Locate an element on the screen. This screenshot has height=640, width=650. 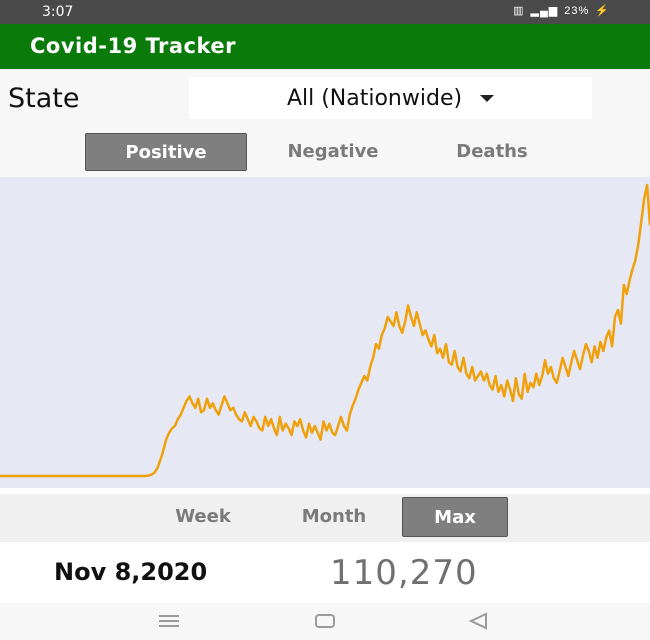
recents-button is located at coordinates (169, 621).